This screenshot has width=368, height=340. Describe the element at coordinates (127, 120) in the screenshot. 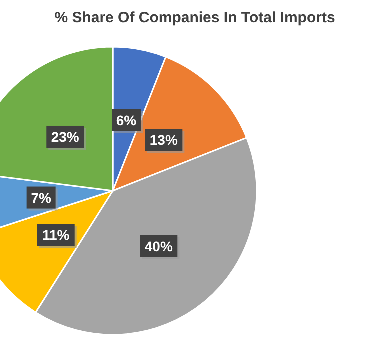

I see `data-label: 6%` at that location.